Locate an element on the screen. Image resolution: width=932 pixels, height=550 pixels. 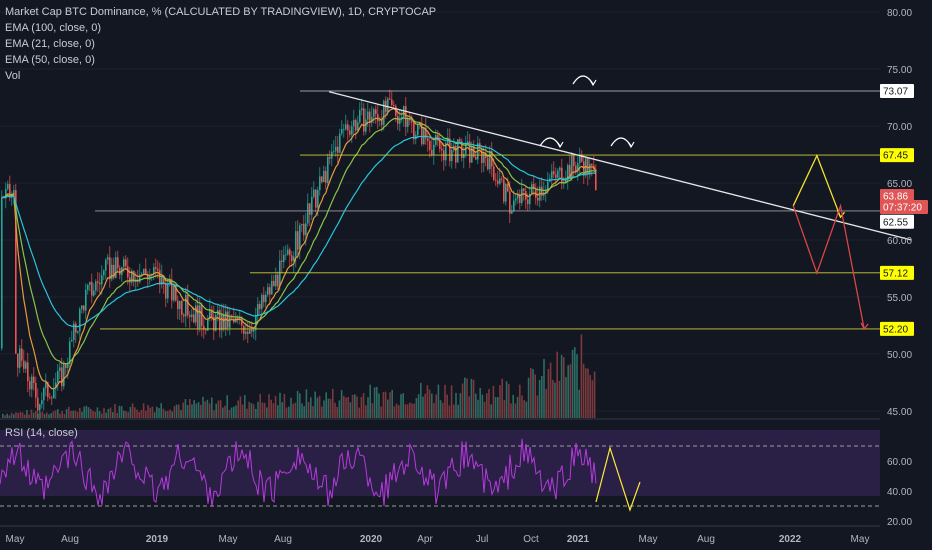
price-axis-label: 45.00 is located at coordinates (899, 412).